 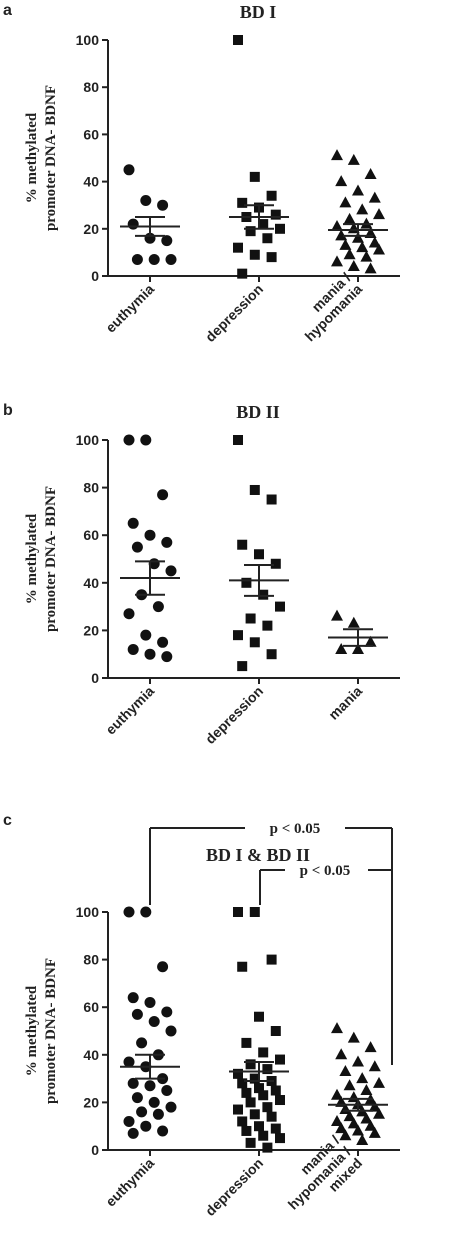 I want to click on x-tick-label: mania, so click(x=345, y=703).